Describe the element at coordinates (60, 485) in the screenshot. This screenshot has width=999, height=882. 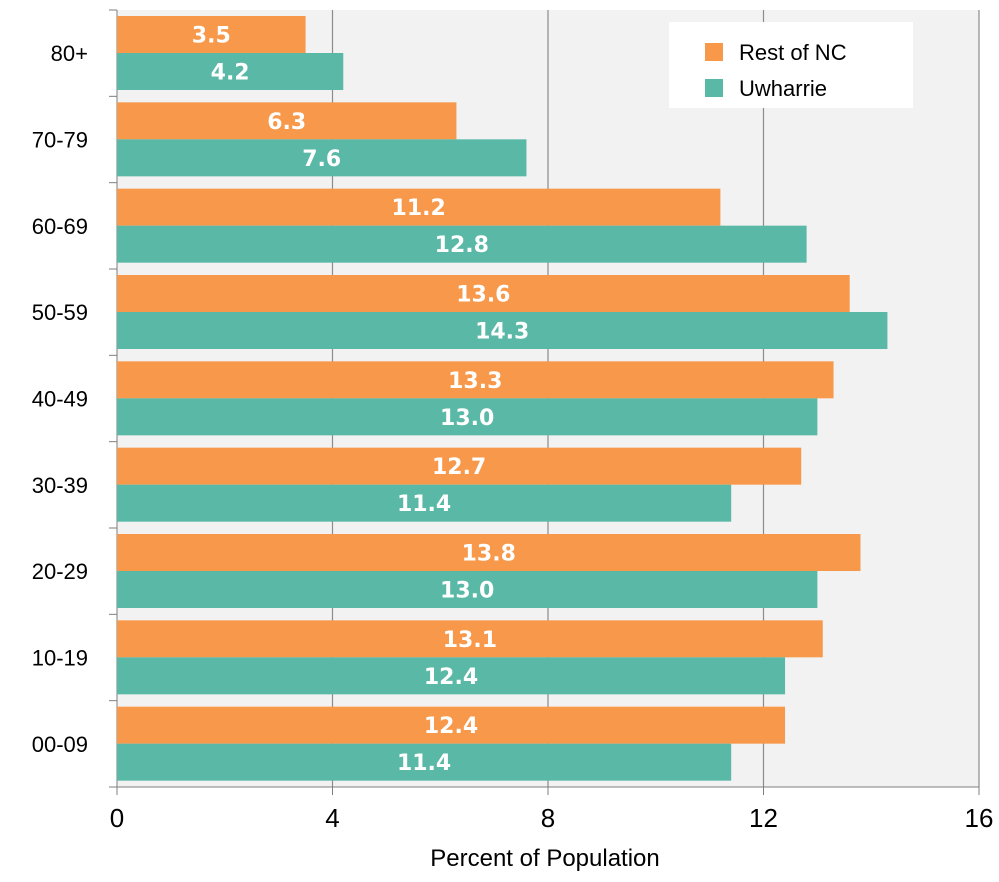
I see `category-label: 30-39` at that location.